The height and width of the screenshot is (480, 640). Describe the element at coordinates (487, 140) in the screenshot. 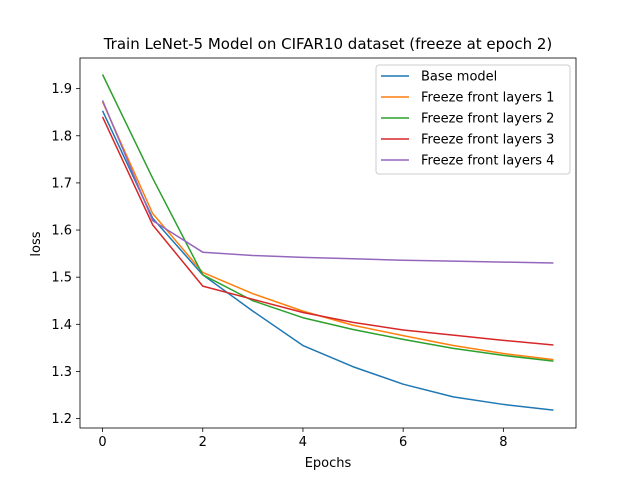

I see `legend-label-4: Freeze front layers 3` at that location.